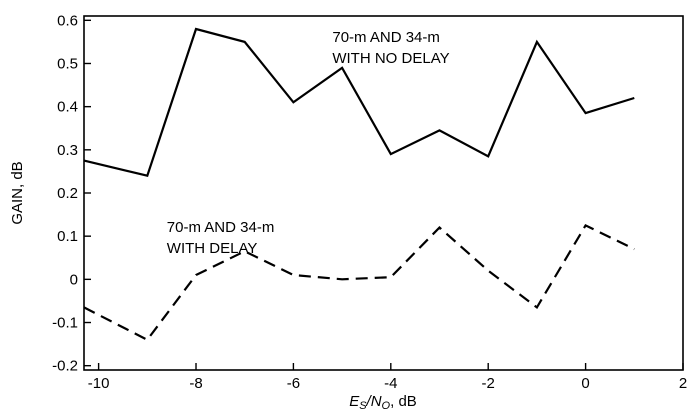  I want to click on x-axis-title-main: E, so click(354, 401).